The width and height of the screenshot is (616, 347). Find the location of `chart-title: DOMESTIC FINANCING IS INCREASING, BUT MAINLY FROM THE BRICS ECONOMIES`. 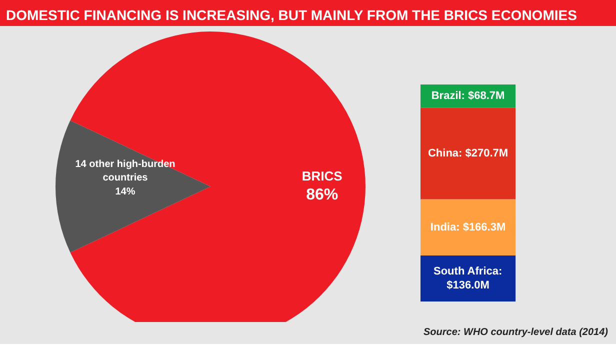

chart-title: DOMESTIC FINANCING IS INCREASING, BUT MAINLY FROM THE BRICS ECONOMIES is located at coordinates (291, 15).